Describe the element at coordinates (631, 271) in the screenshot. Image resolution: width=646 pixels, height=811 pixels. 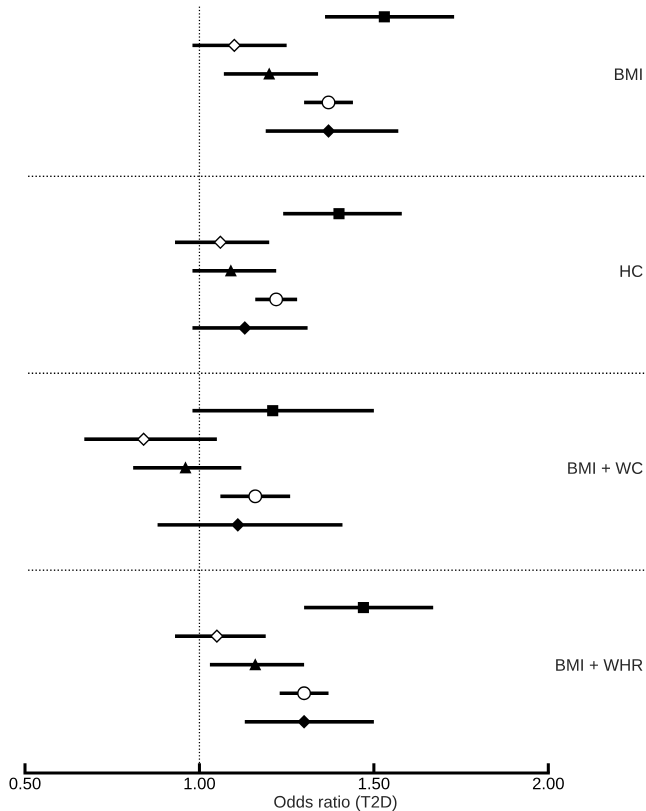
I see `y-tick-label: HC` at that location.